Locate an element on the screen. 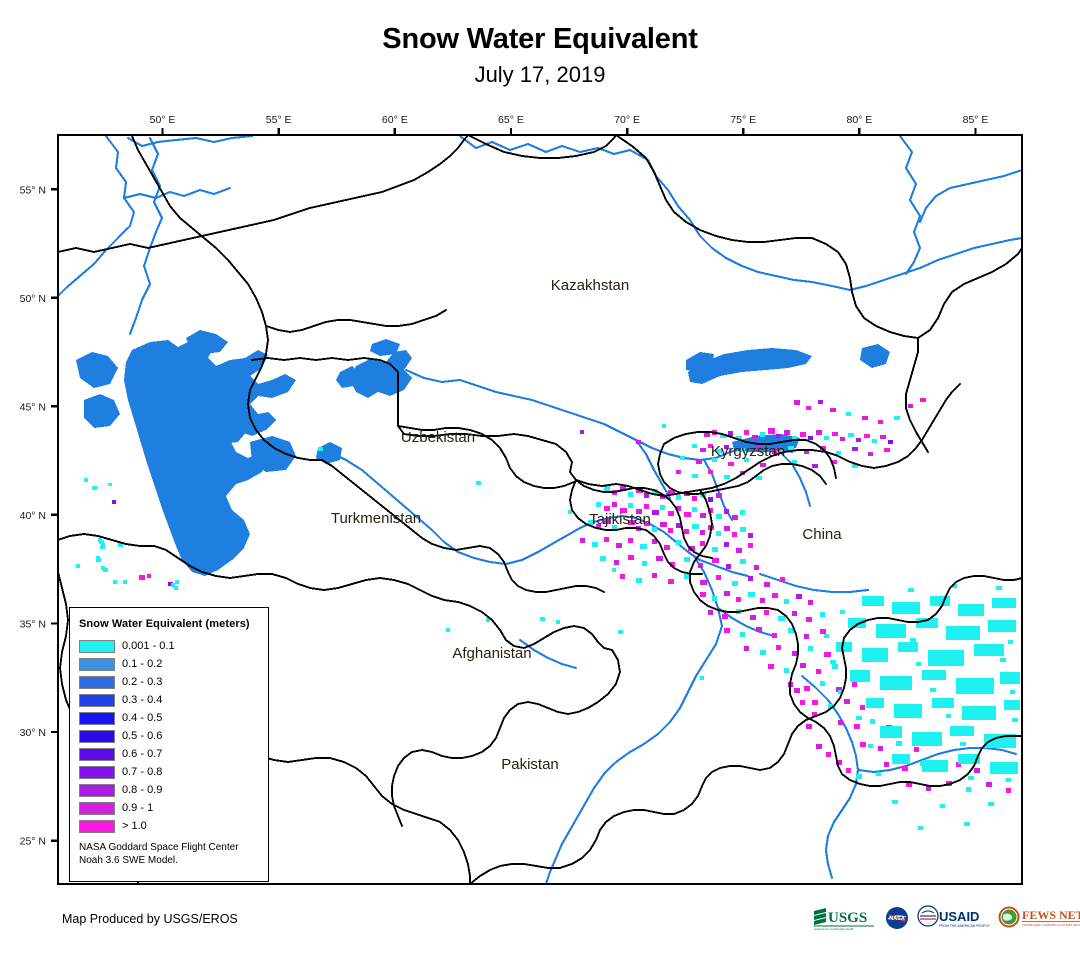 This screenshot has height=960, width=1080. svg-text: science for a changing world is located at coordinates (833, 929).